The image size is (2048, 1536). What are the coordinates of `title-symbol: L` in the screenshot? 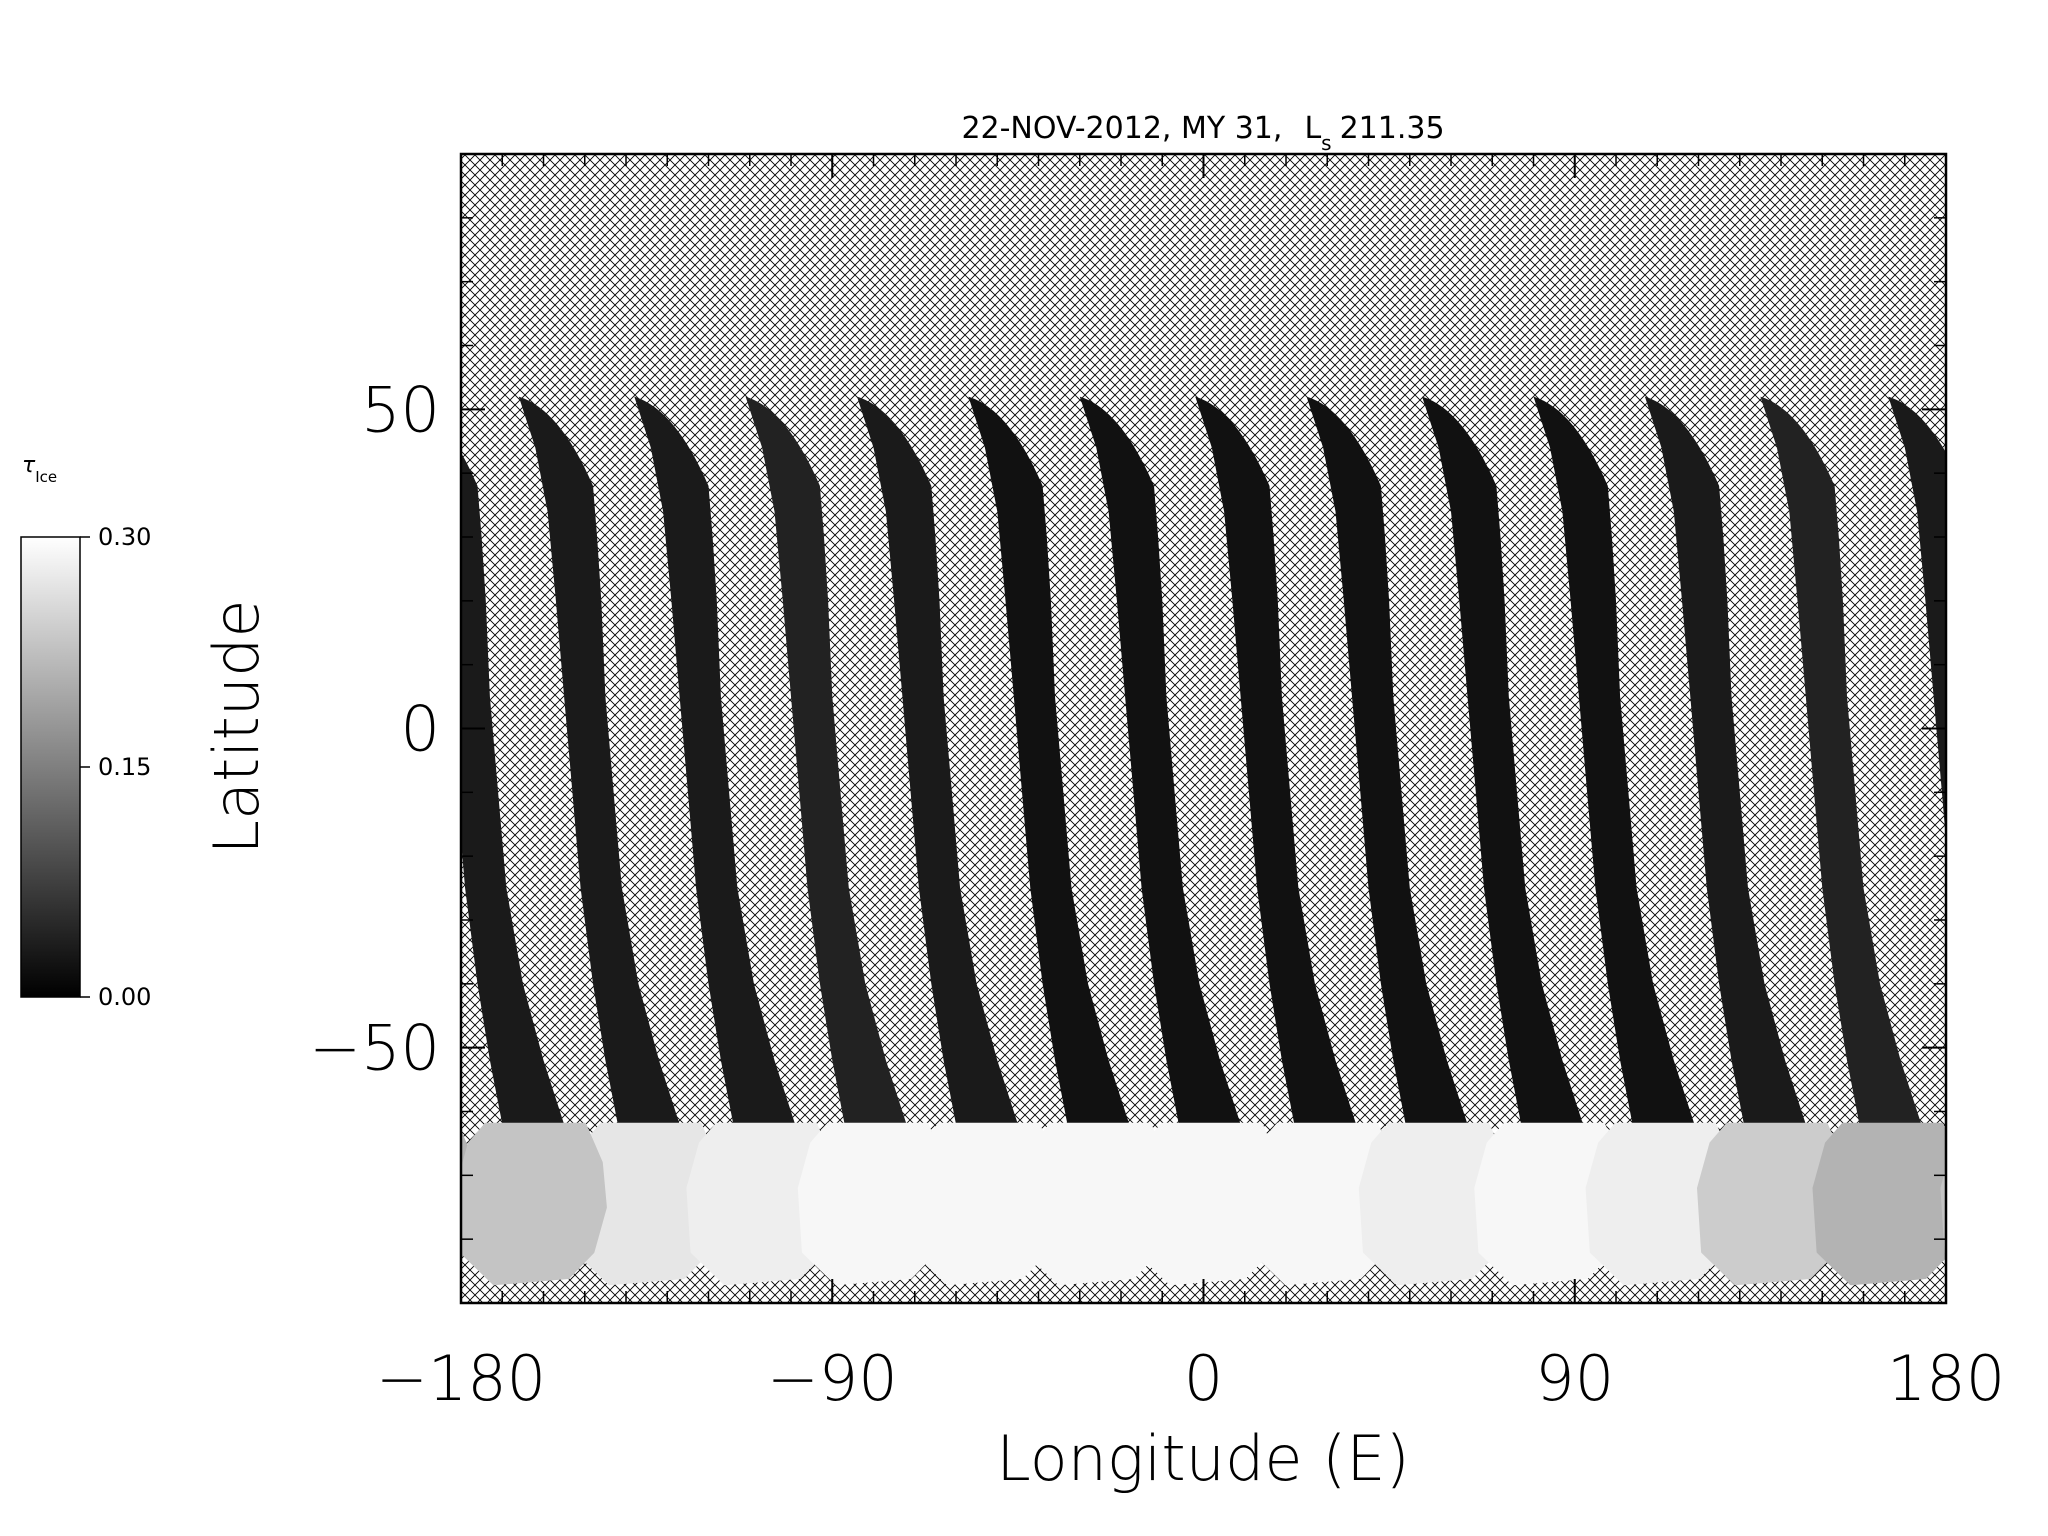 It's located at (1312, 128).